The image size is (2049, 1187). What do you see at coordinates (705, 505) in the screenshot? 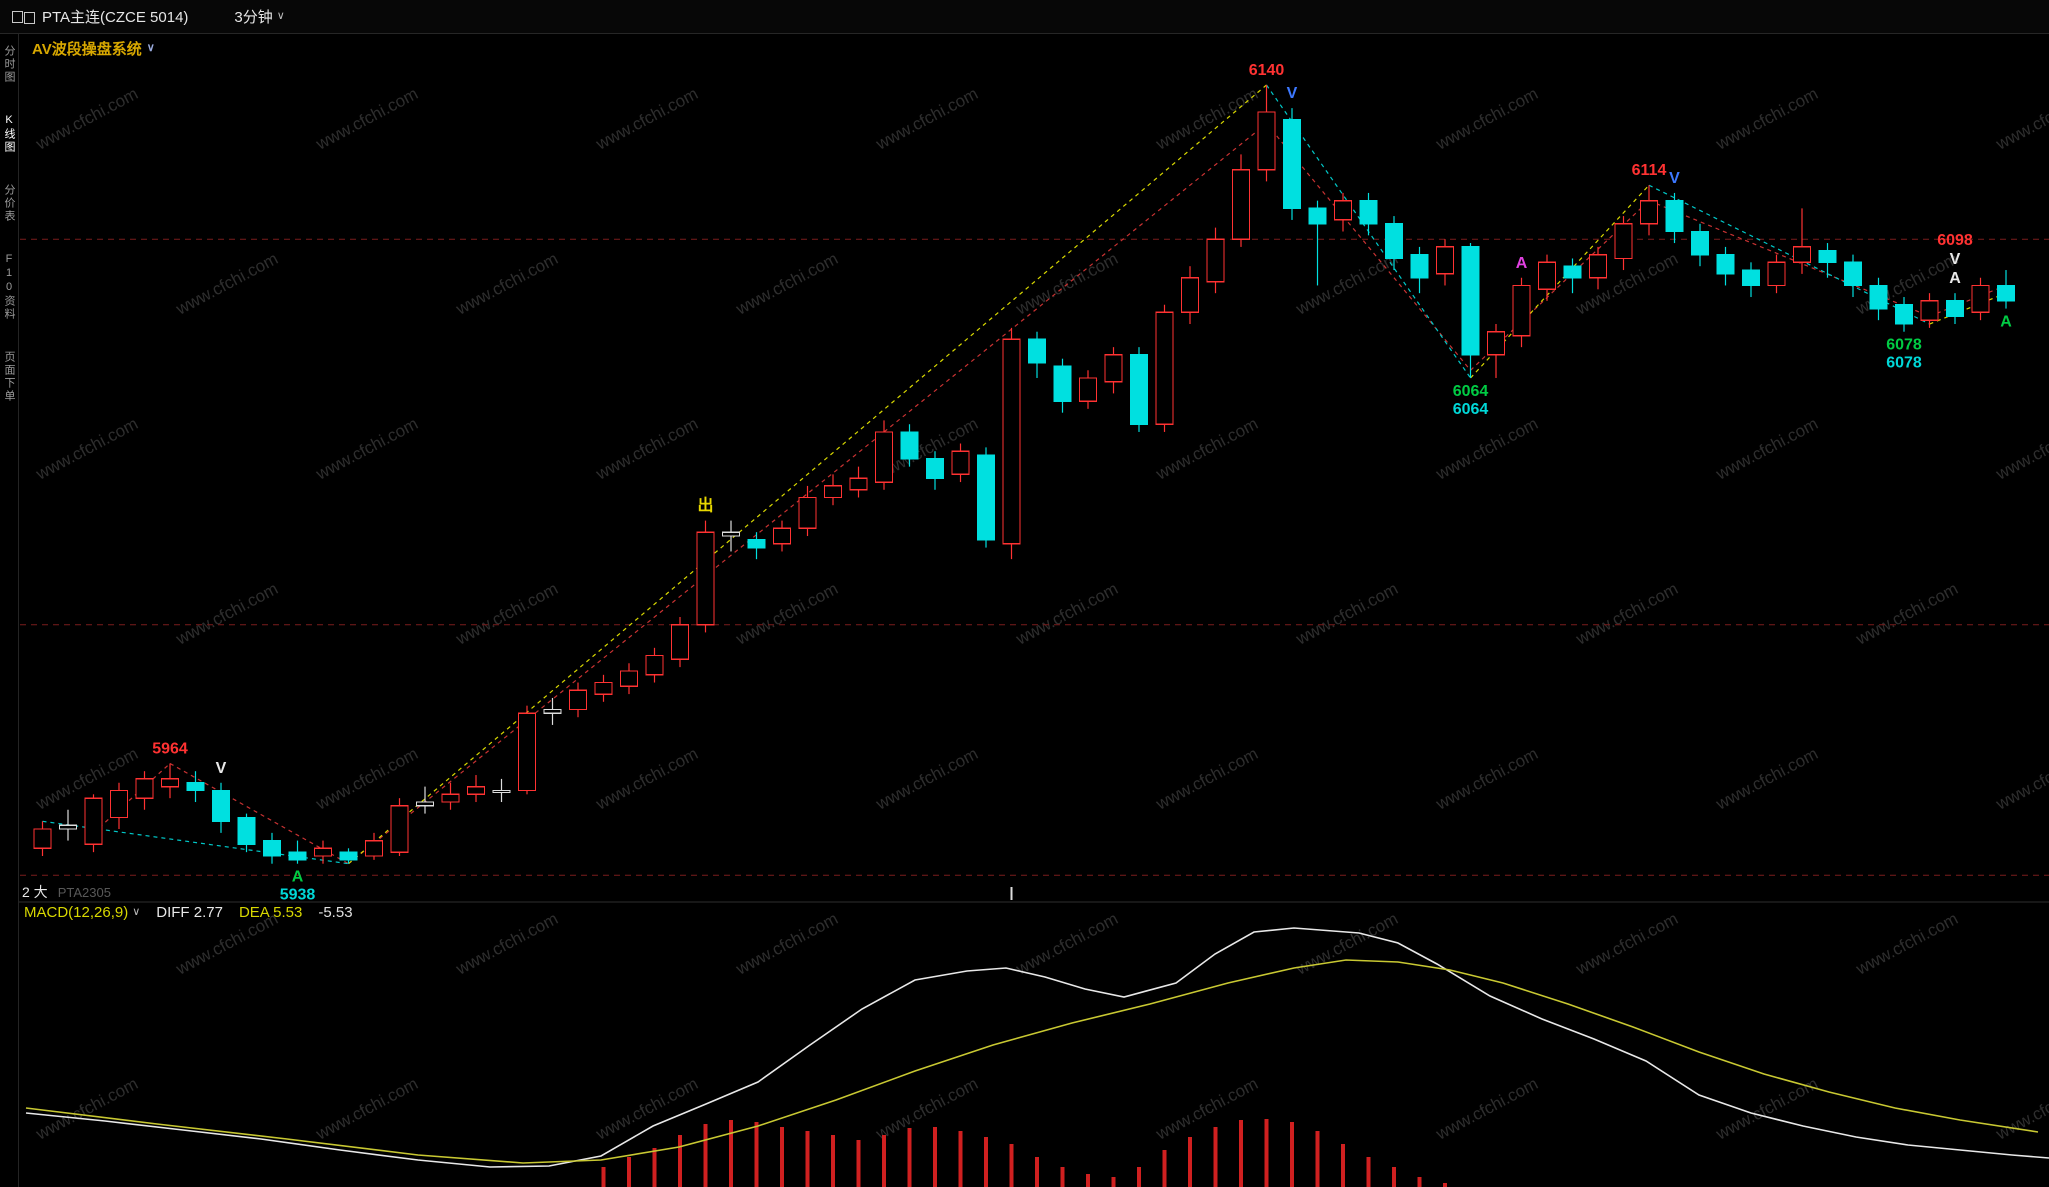
I see `chart-annotation: 出` at bounding box center [705, 505].